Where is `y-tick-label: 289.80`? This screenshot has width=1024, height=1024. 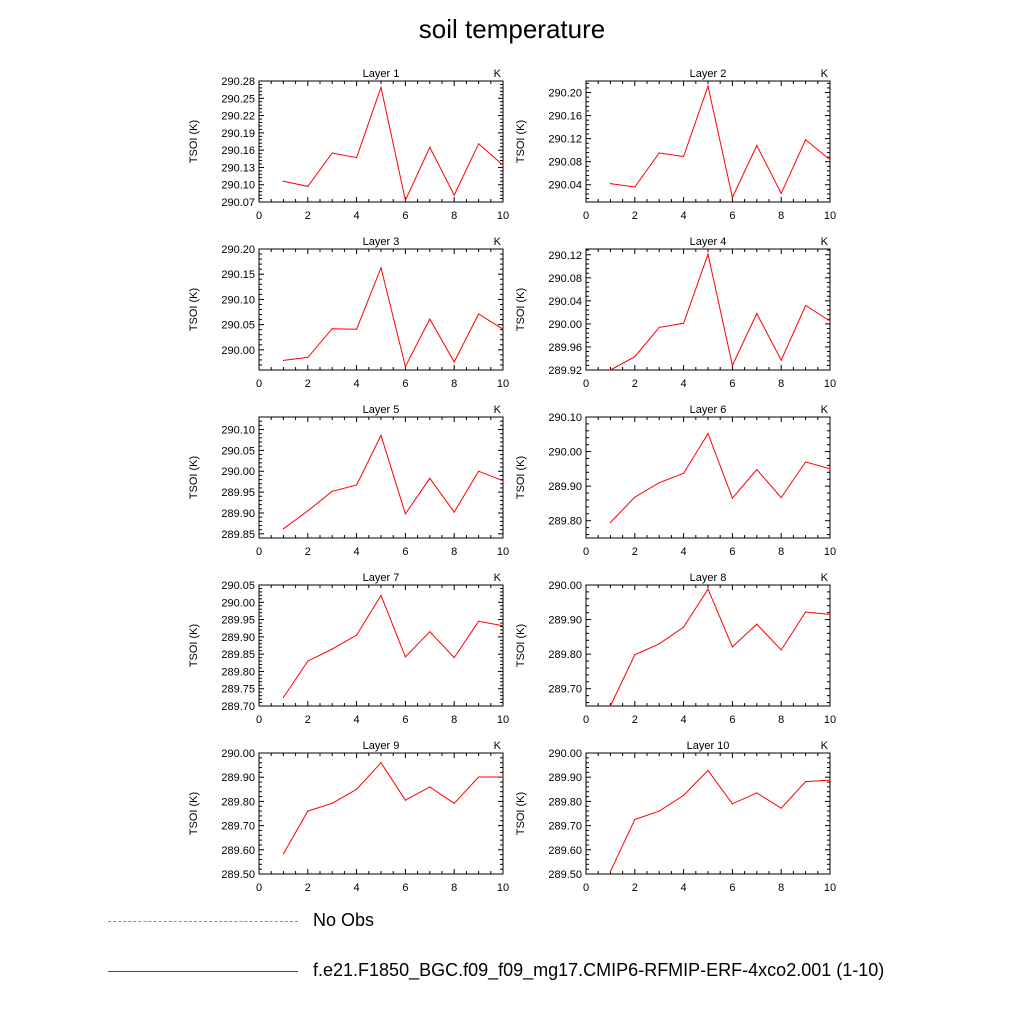
y-tick-label: 289.80 is located at coordinates (565, 522).